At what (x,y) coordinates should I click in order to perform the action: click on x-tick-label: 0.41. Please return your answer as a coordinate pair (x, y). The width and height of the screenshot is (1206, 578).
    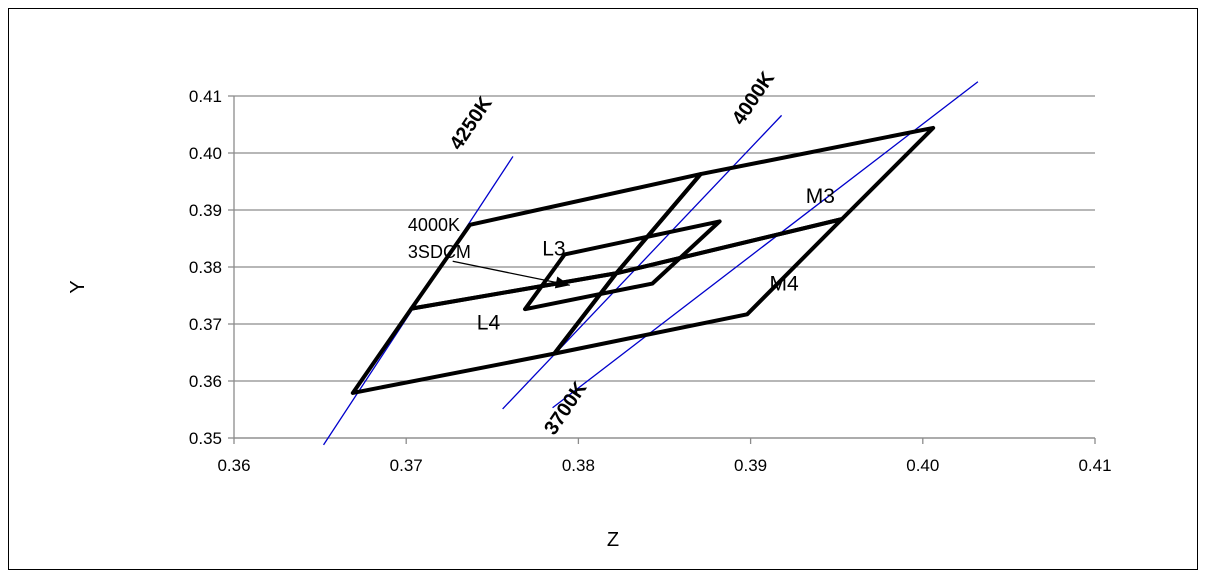
    Looking at the image, I should click on (1094, 465).